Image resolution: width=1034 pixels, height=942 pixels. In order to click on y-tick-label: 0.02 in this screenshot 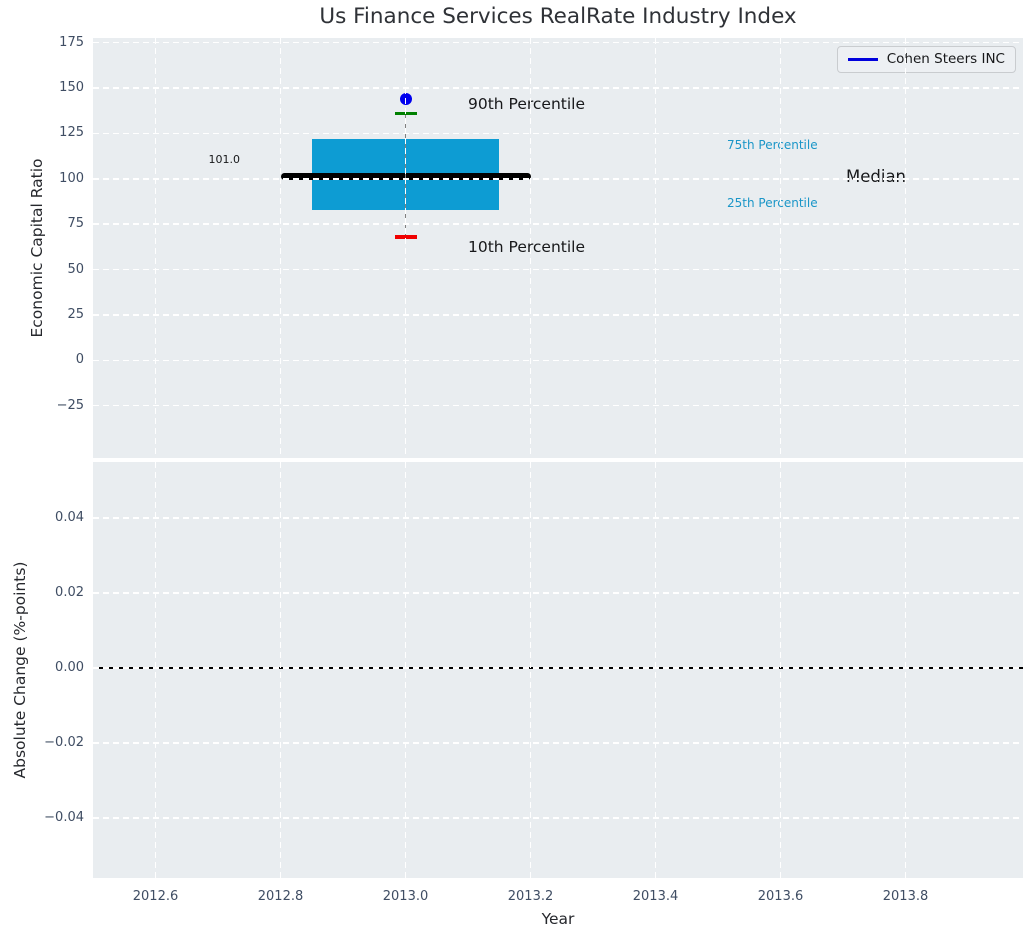, I will do `click(69, 592)`.